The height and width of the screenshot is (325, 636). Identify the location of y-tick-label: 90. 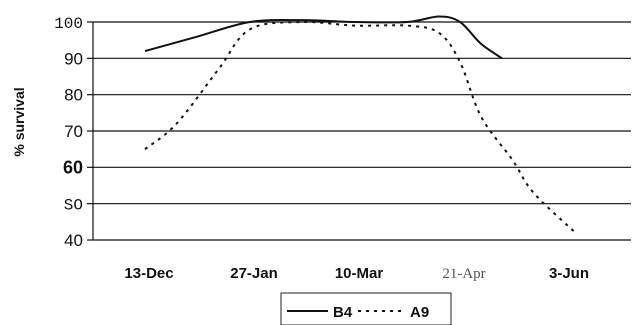
(73, 58).